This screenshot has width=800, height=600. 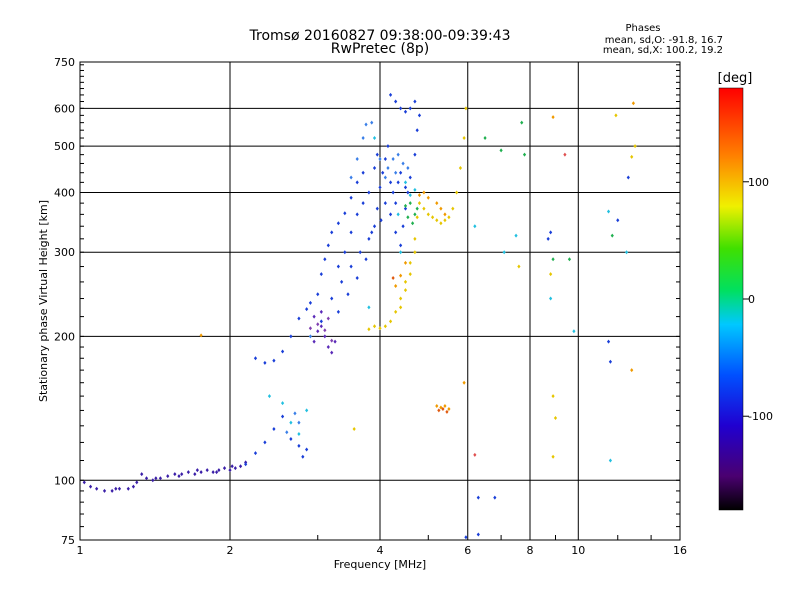 What do you see at coordinates (731, 299) in the screenshot?
I see `colorbar` at bounding box center [731, 299].